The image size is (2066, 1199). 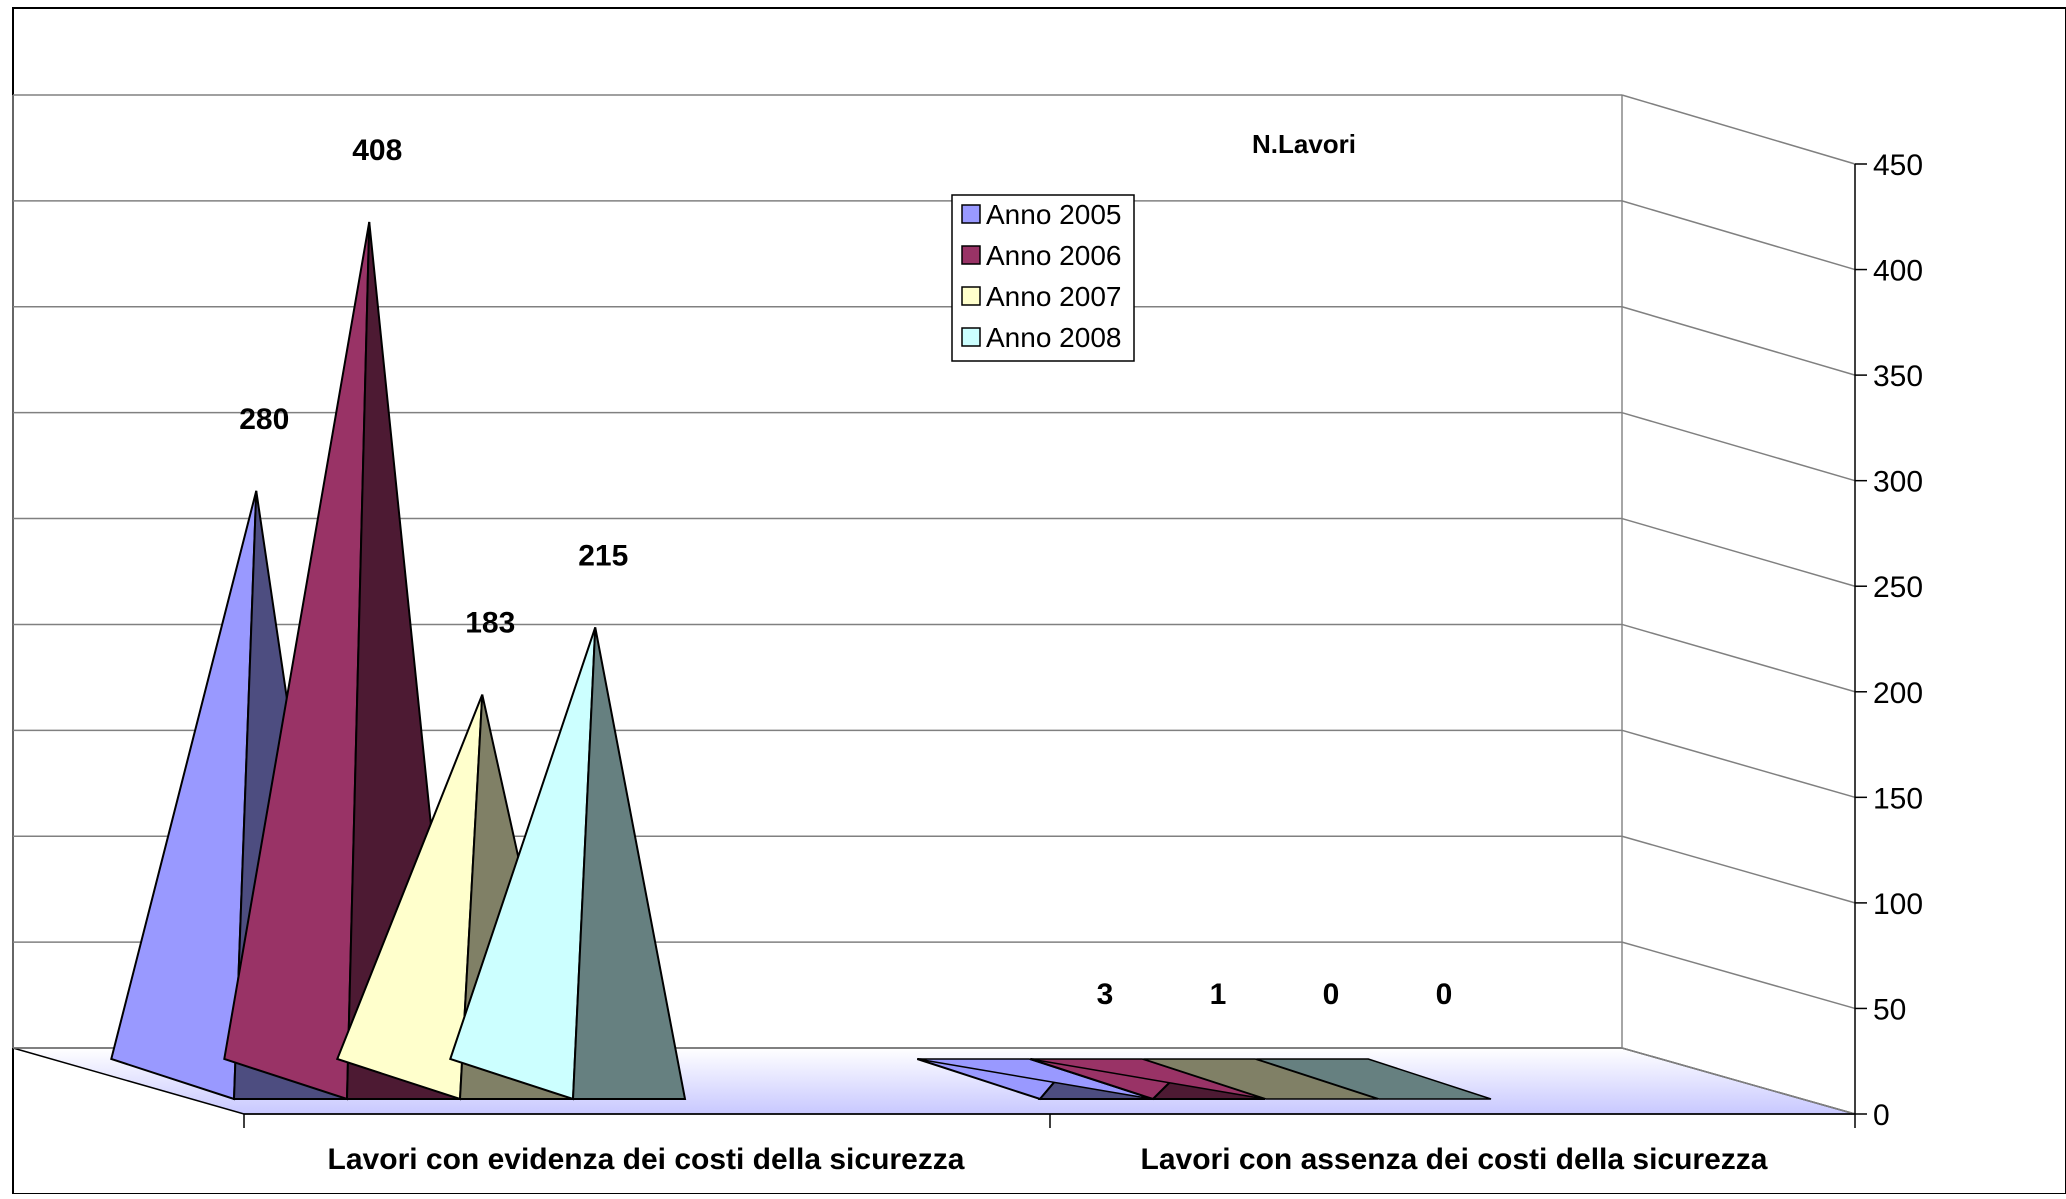 I want to click on y-tick-label-300: 300, so click(x=1898, y=482).